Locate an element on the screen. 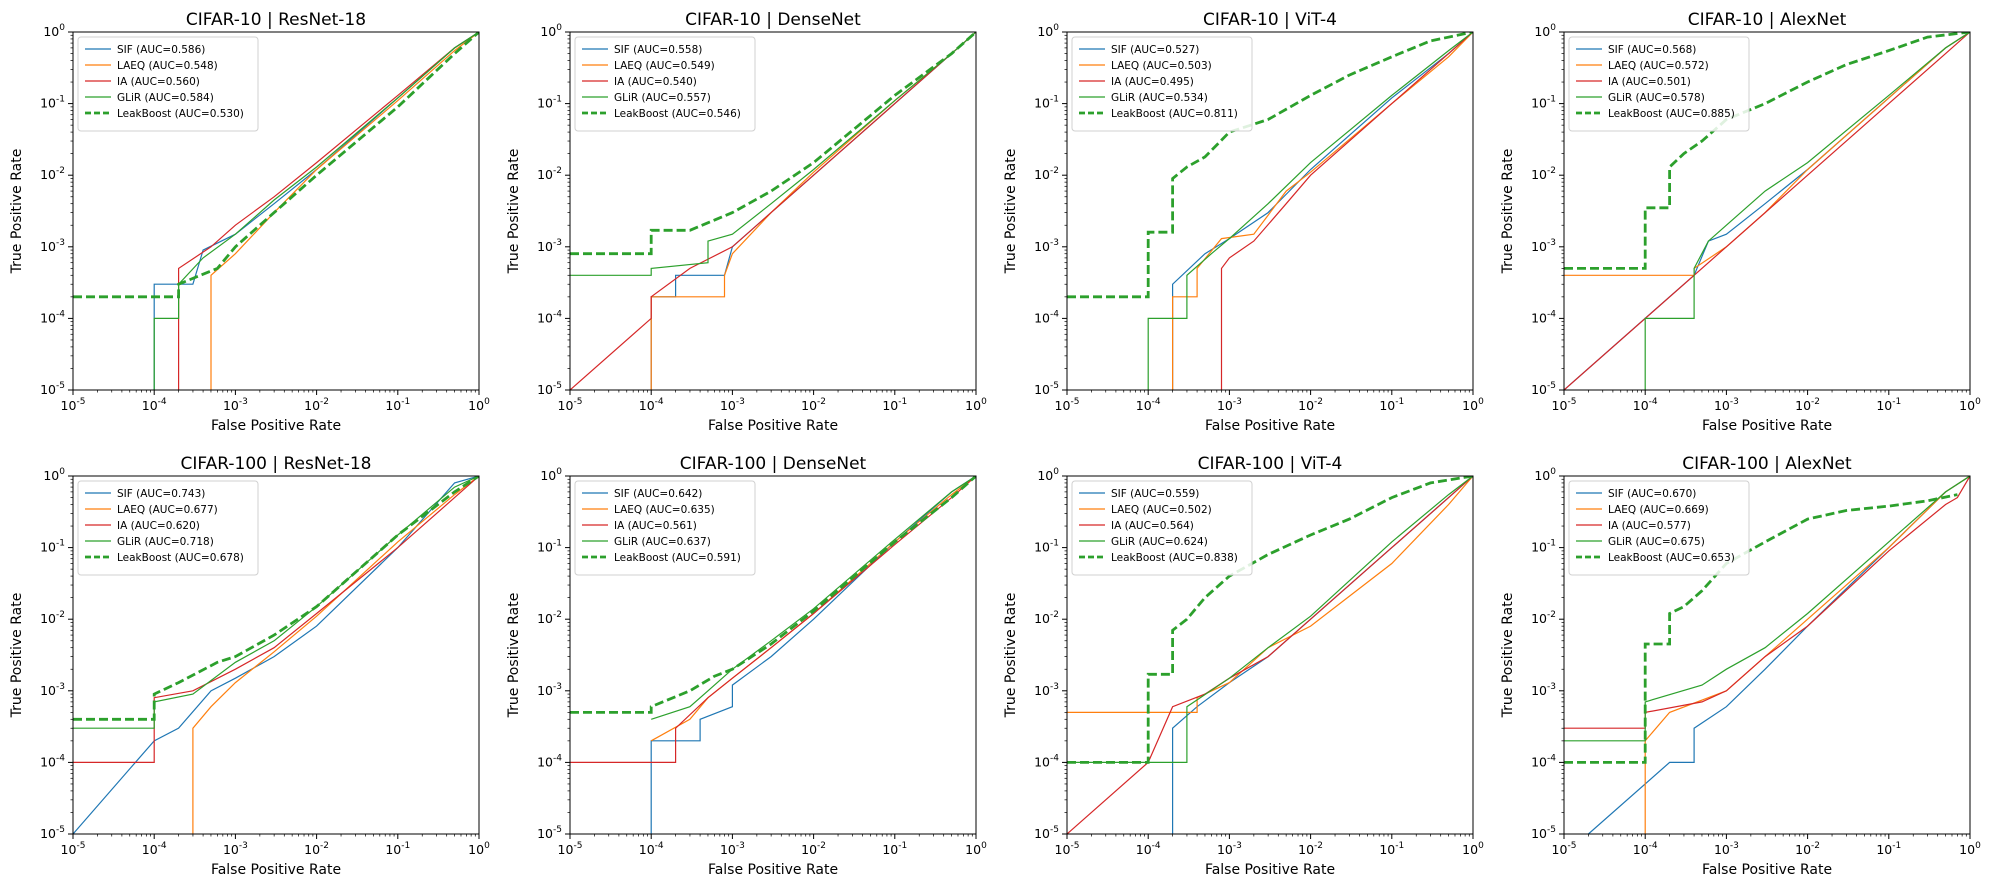  subplot-title: CIFAR-100 | ViT-4 is located at coordinates (1270, 464).